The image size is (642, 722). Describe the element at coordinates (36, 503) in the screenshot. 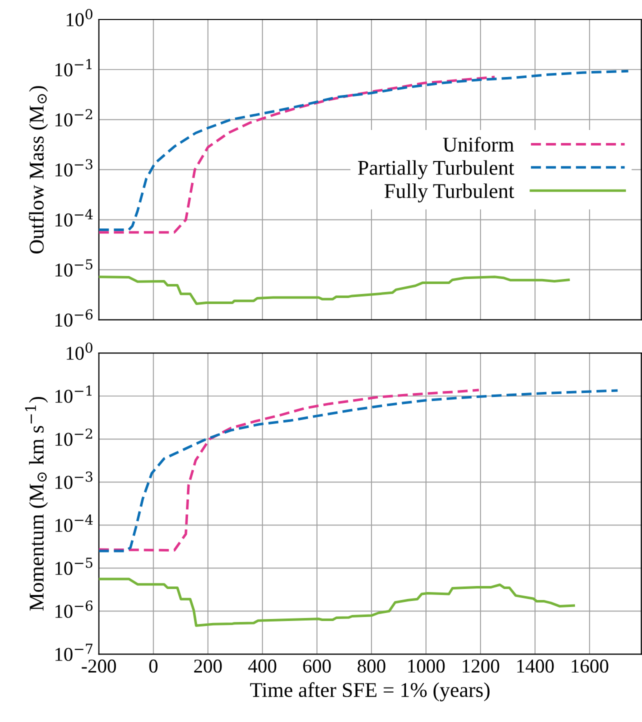

I see `y-axis-title: Momentum (M$_{⊙}$ km s$^{−1}$)` at that location.